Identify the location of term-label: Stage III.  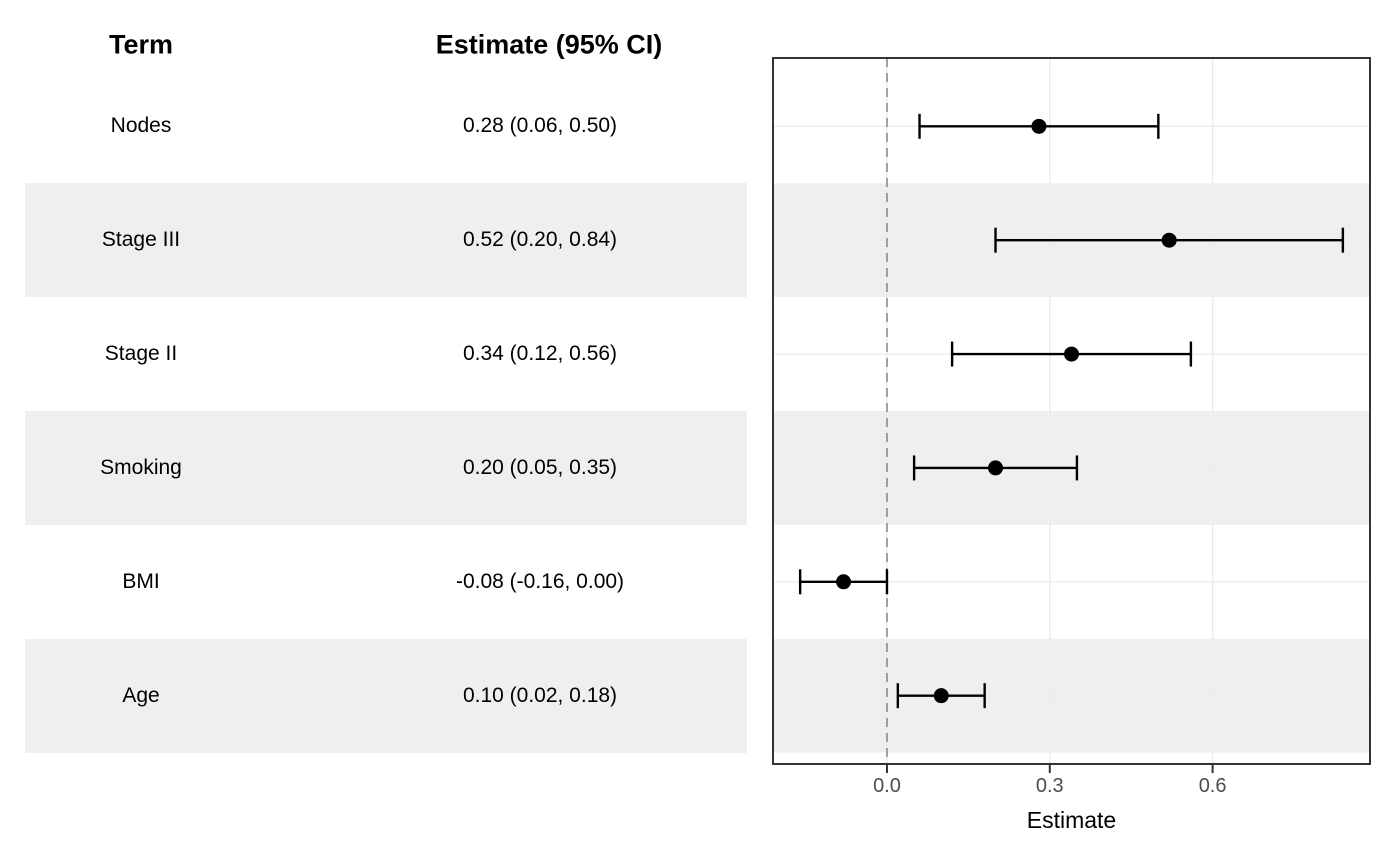
(141, 240).